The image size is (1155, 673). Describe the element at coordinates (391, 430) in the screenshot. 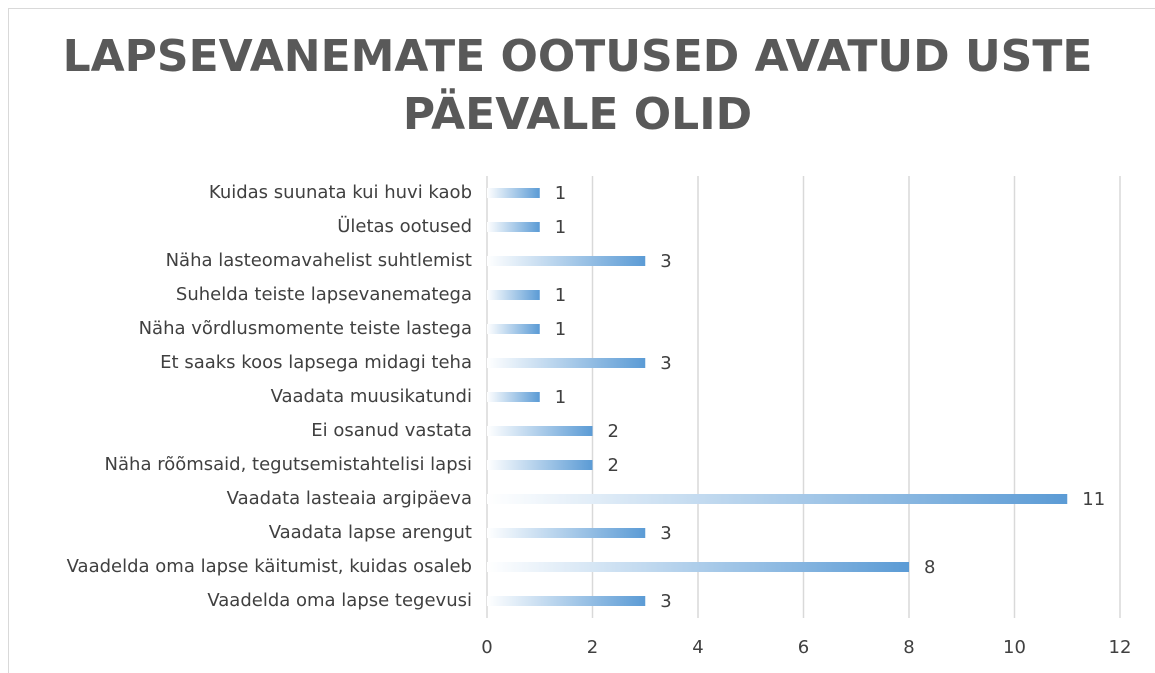

I see `y-tick-label: Ei osanud vastata` at that location.